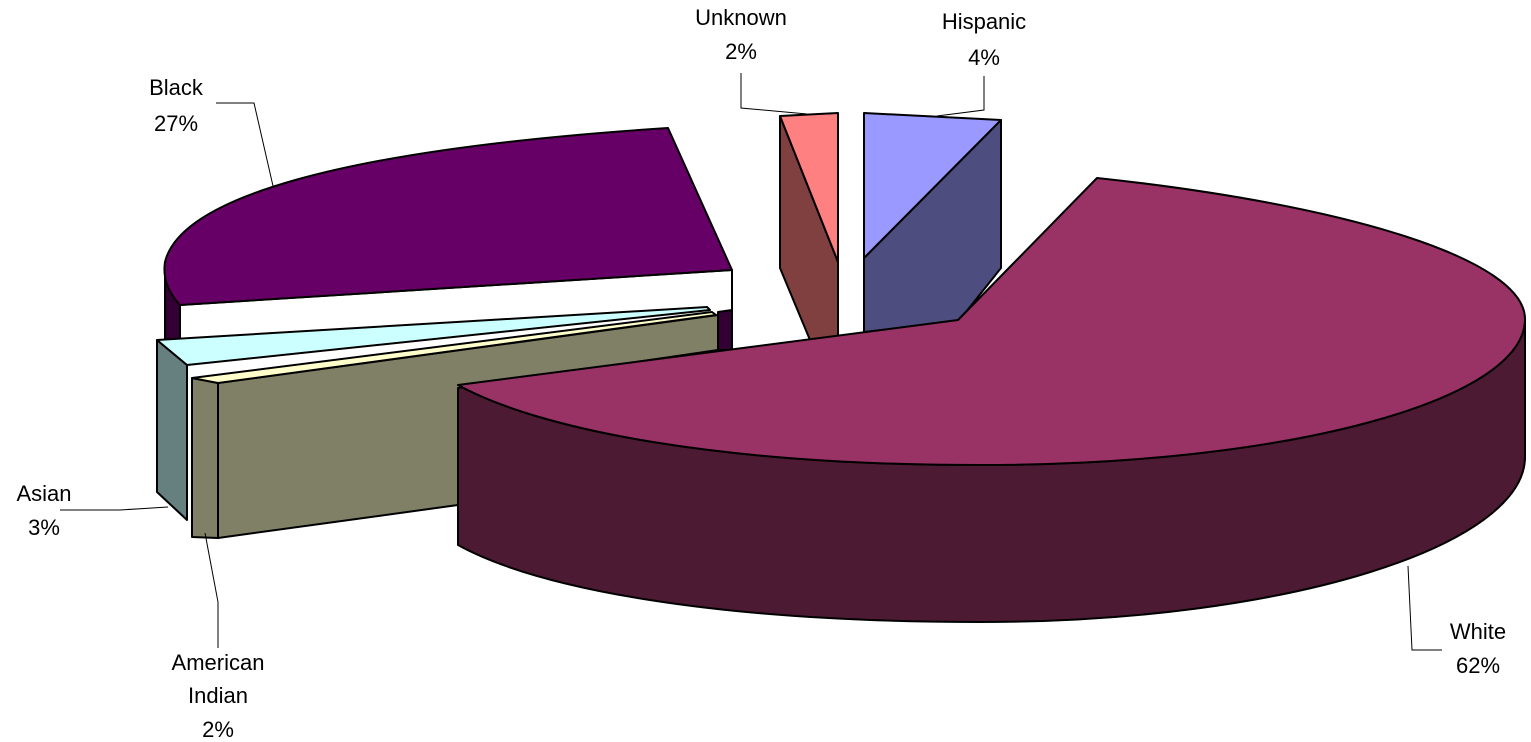  What do you see at coordinates (468, 426) in the screenshot?
I see `slice-american-indian-front` at bounding box center [468, 426].